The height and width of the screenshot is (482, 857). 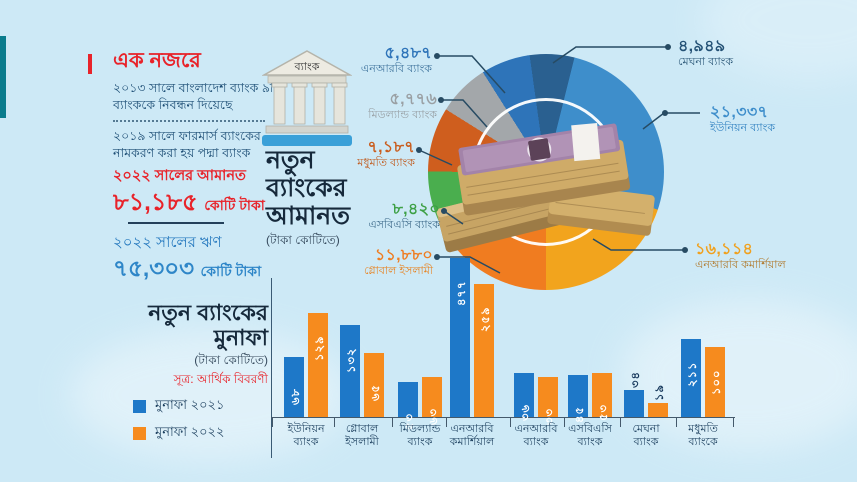 What do you see at coordinates (503, 417) in the screenshot?
I see `x-axis-line` at bounding box center [503, 417].